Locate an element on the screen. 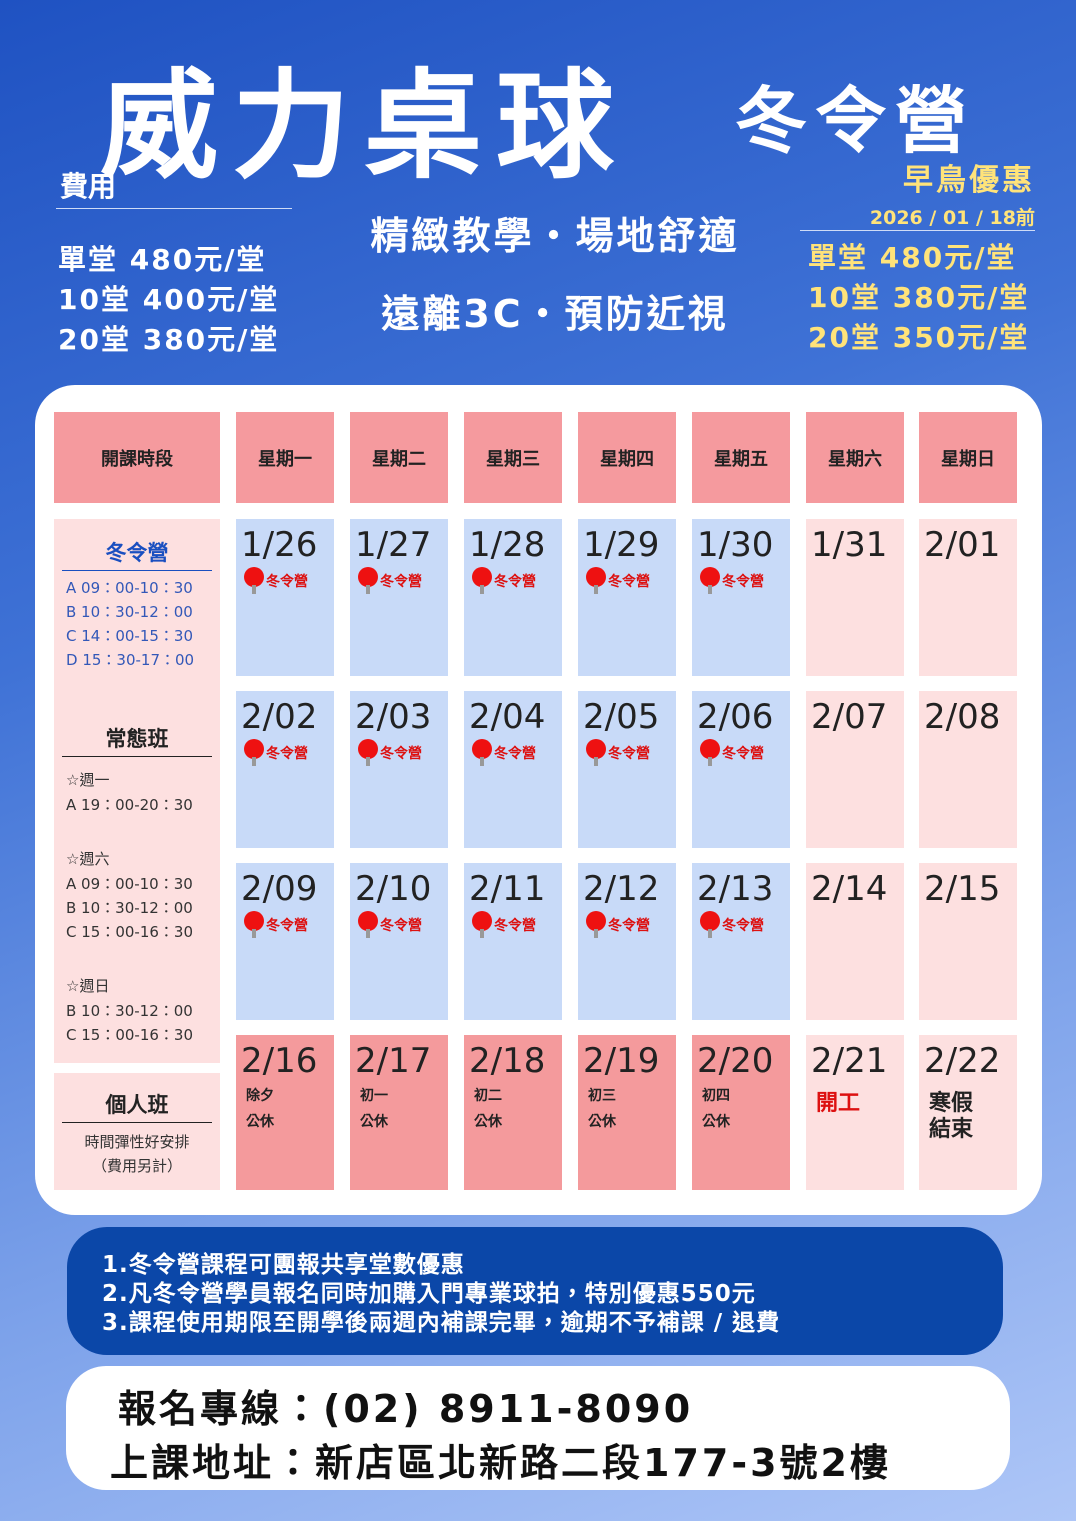 This screenshot has height=1521, width=1076. day-note: 除夕 is located at coordinates (260, 1096).